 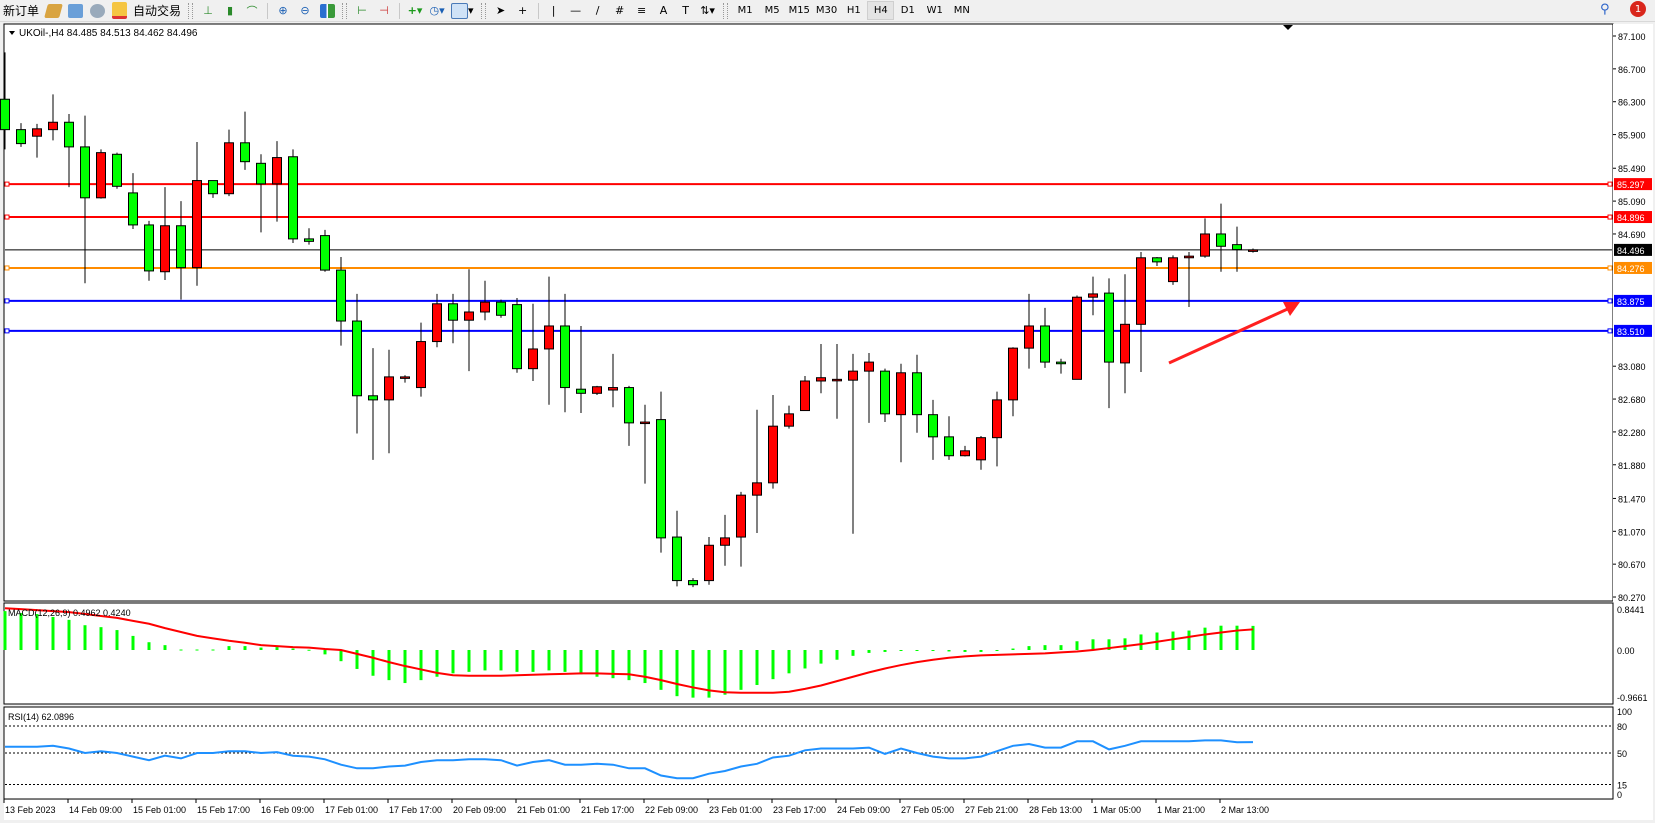 I want to click on metaeditor-icon, so click(x=53, y=10).